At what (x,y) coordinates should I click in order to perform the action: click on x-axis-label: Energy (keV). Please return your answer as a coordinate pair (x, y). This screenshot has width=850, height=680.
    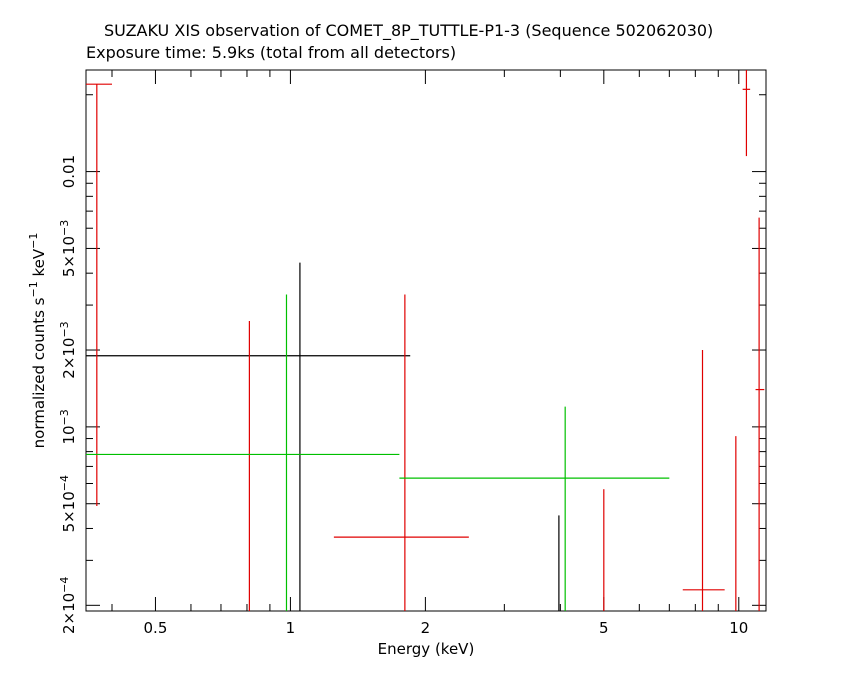
    Looking at the image, I should click on (426, 649).